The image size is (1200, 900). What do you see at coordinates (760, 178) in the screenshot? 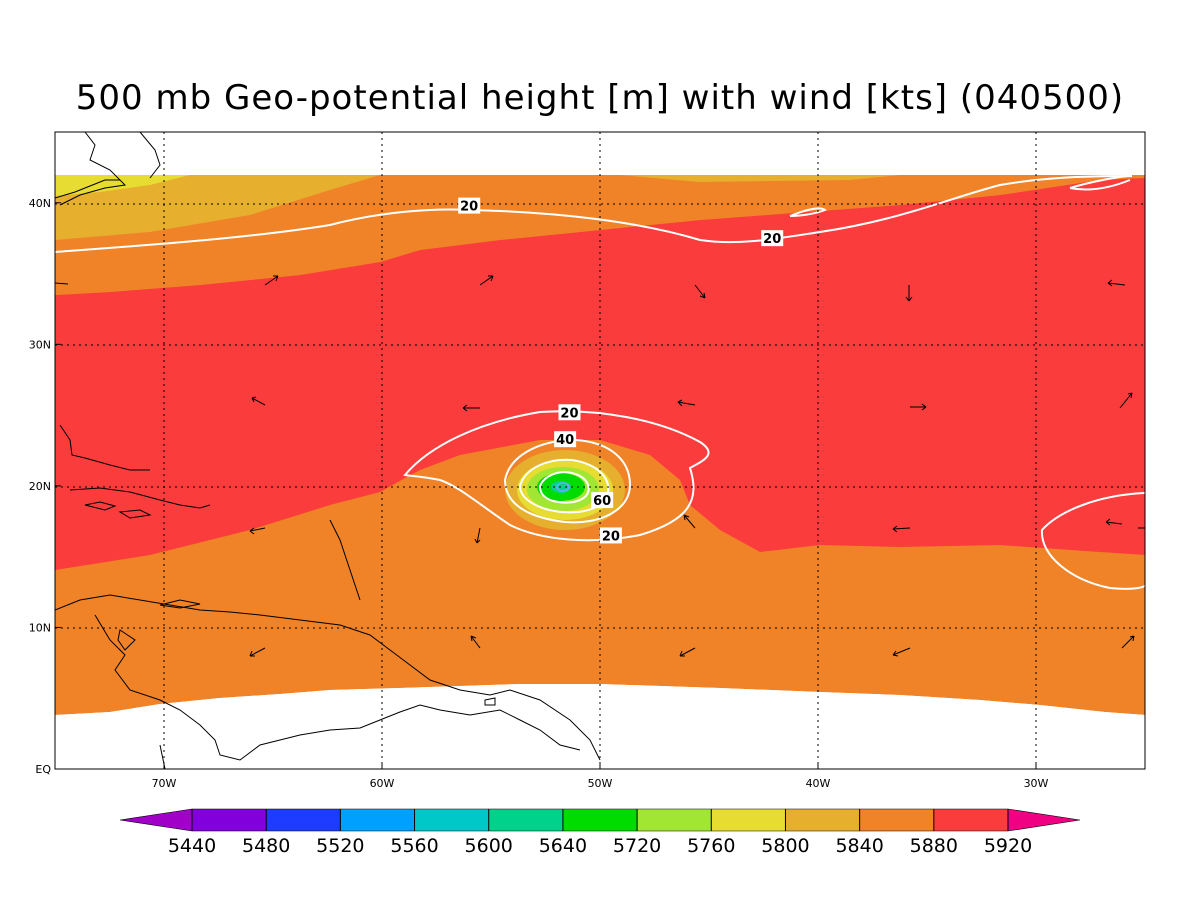
I see `height-band-5800-top` at bounding box center [760, 178].